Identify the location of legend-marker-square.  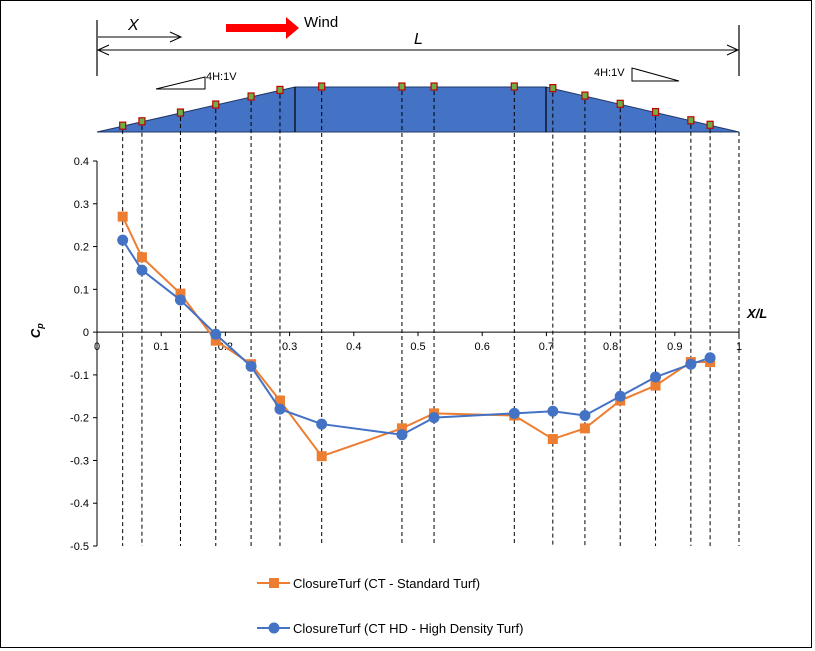
(274, 583).